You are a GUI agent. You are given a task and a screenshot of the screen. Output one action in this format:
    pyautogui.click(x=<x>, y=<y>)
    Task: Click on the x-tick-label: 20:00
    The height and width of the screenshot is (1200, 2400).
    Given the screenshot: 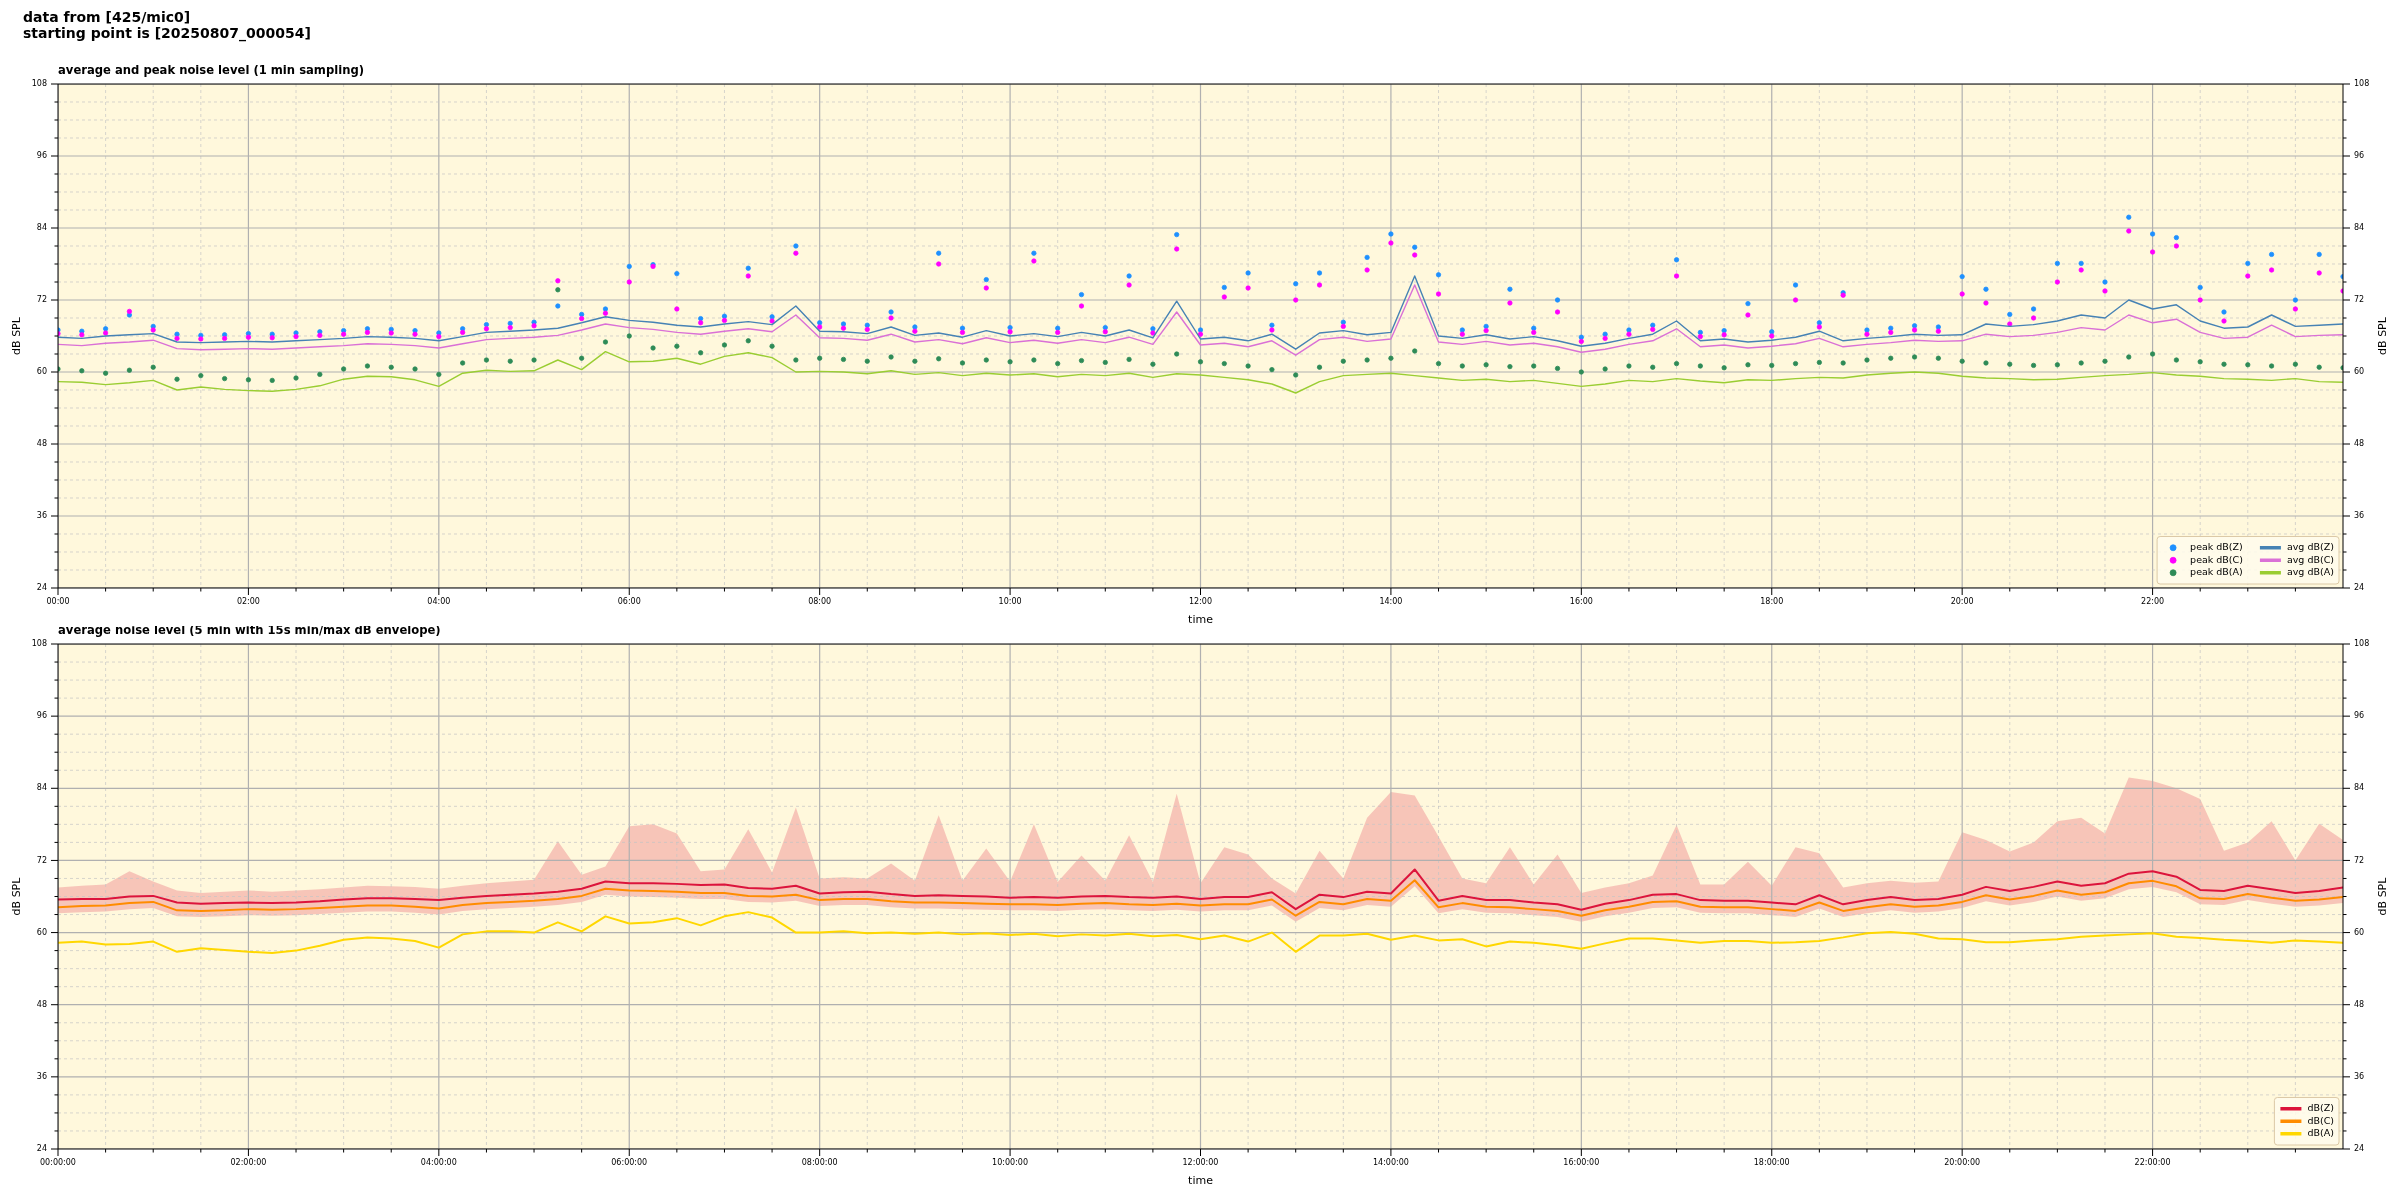 What is the action you would take?
    pyautogui.click(x=1962, y=602)
    